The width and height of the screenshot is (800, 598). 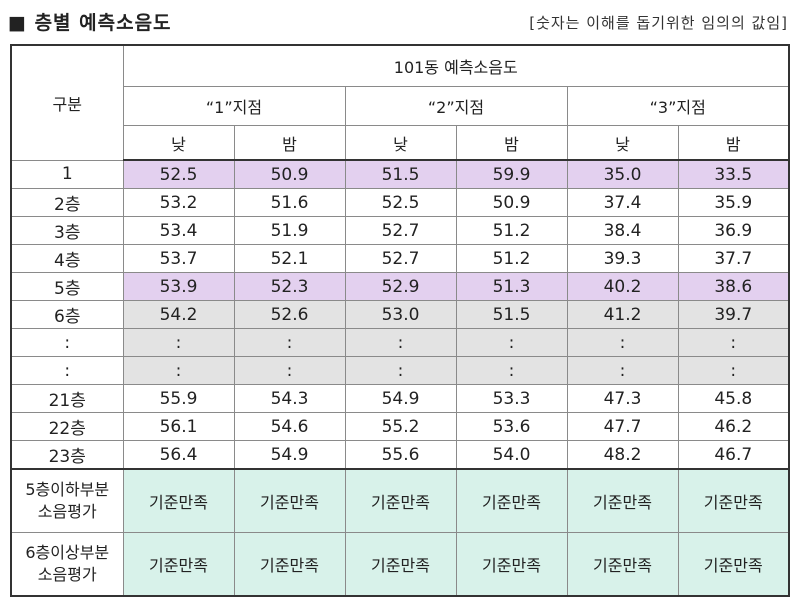 I want to click on floor-label: 5층, so click(x=67, y=286).